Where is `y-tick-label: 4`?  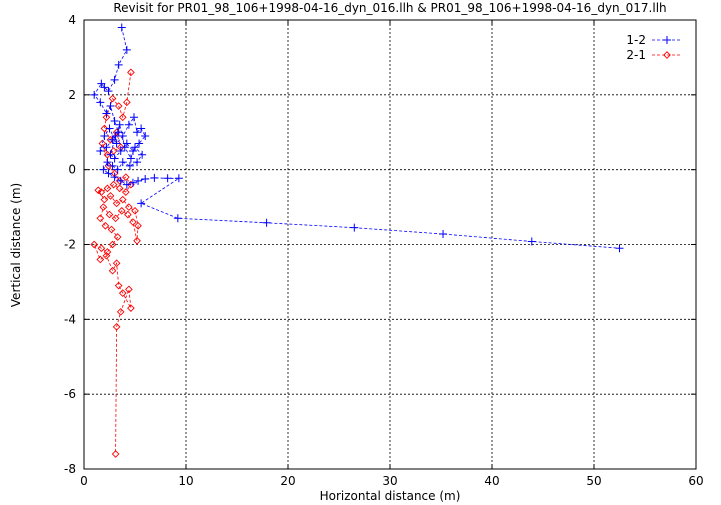 y-tick-label: 4 is located at coordinates (72, 20).